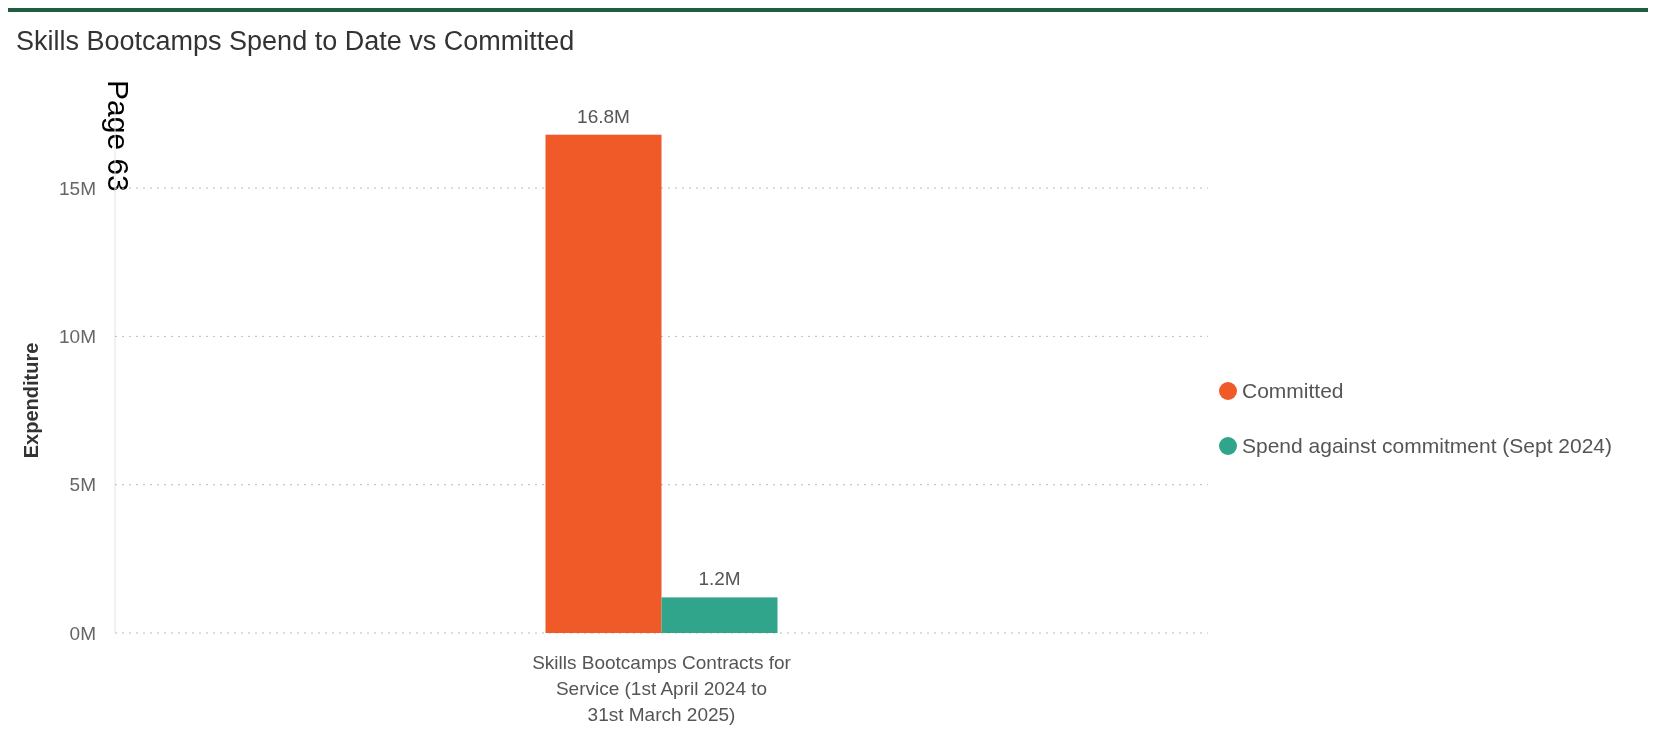 This screenshot has height=752, width=1664. What do you see at coordinates (77, 337) in the screenshot?
I see `y-tick-label: 10M` at bounding box center [77, 337].